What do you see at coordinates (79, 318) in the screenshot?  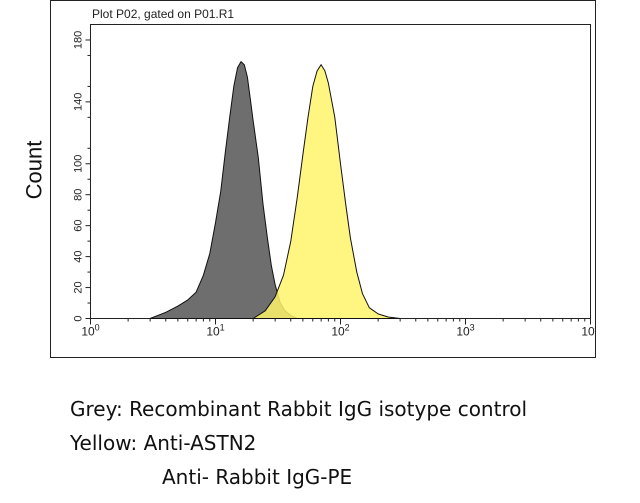 I see `y-tick-label: 0` at bounding box center [79, 318].